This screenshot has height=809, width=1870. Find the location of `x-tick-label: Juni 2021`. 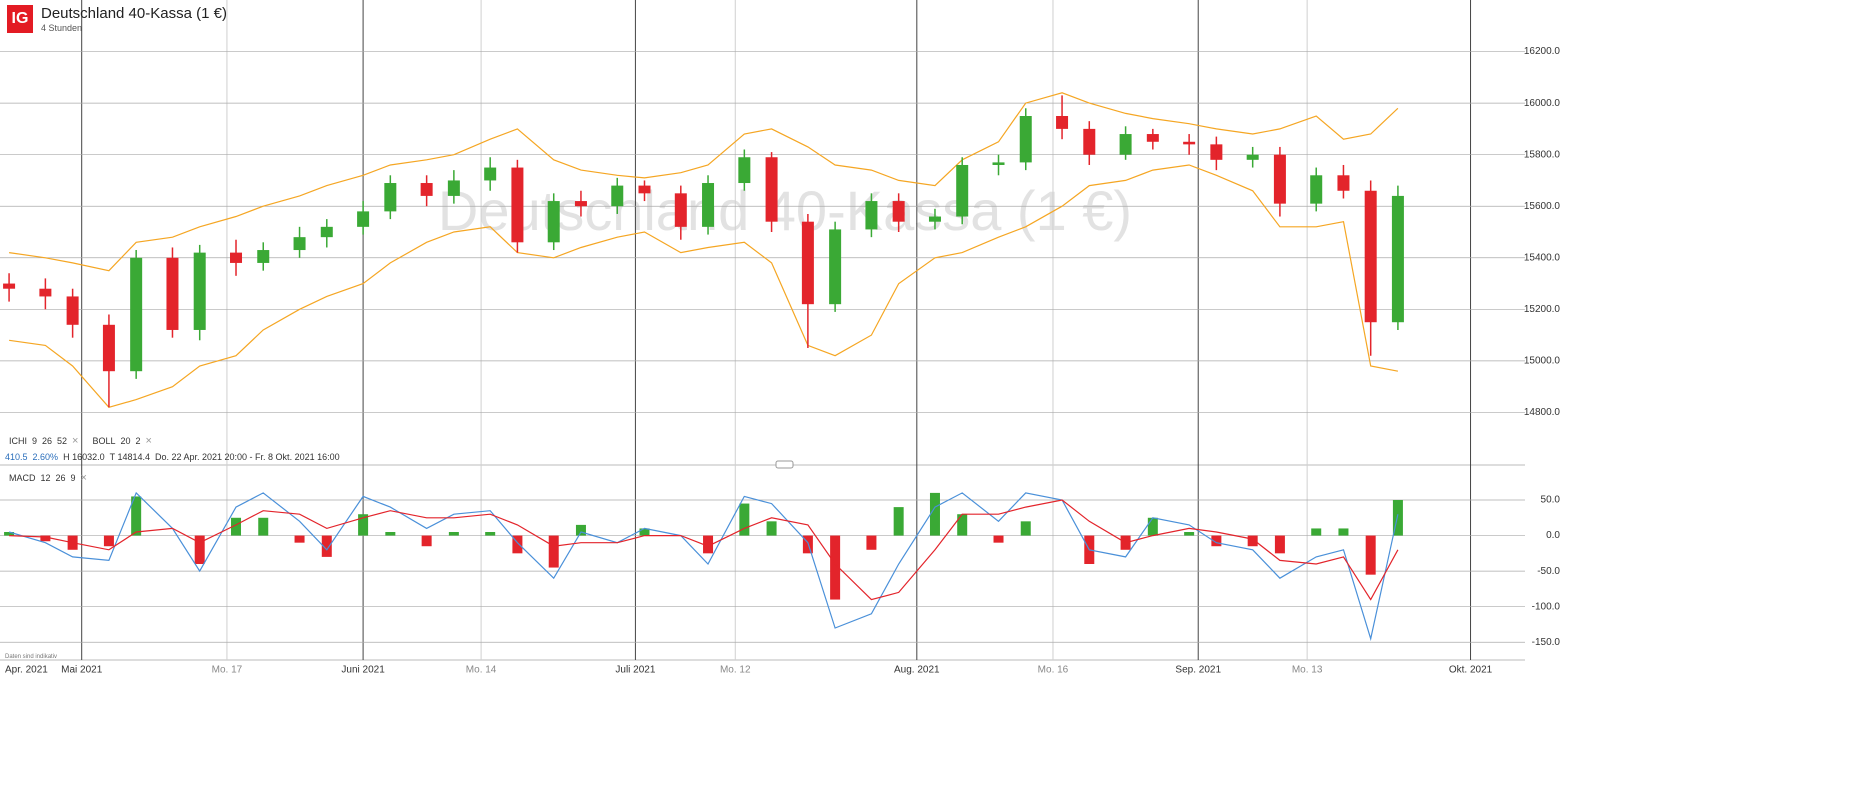

x-tick-label: Juni 2021 is located at coordinates (363, 670).